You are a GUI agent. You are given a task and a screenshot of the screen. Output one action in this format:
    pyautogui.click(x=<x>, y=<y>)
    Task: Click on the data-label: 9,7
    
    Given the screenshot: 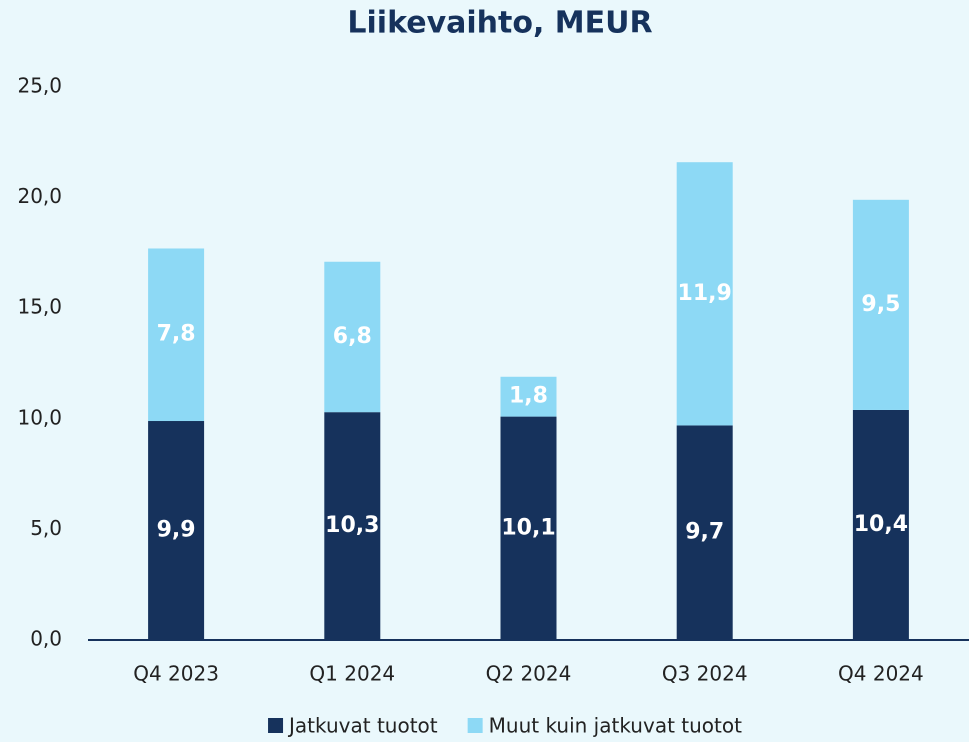 What is the action you would take?
    pyautogui.click(x=704, y=532)
    